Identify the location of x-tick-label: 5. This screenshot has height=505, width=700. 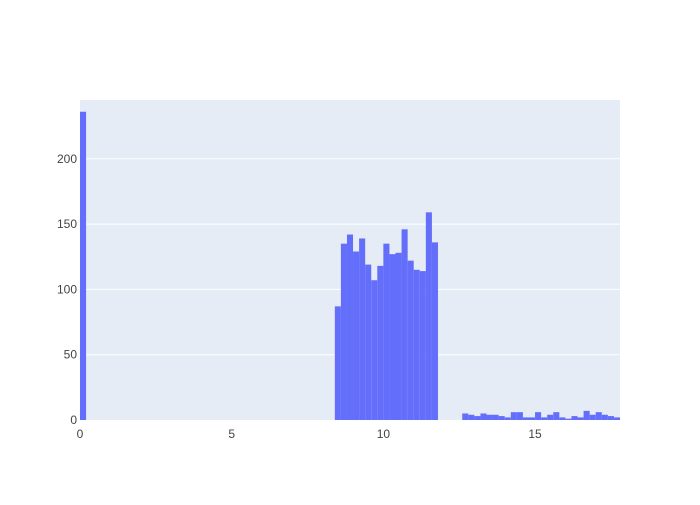
(231, 434).